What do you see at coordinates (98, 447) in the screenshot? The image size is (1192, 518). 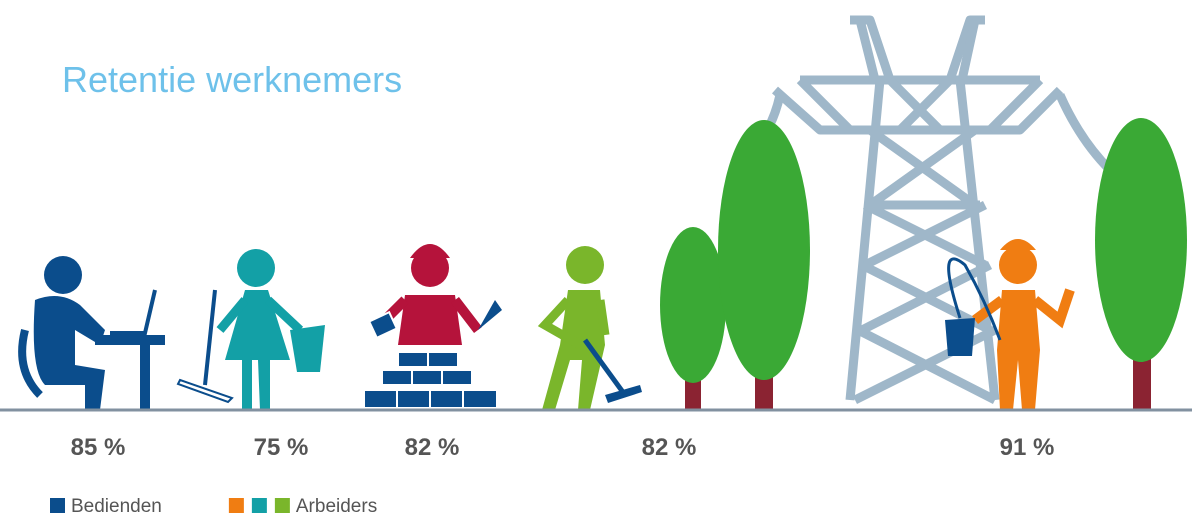 I see `percentage-label: 85 %` at bounding box center [98, 447].